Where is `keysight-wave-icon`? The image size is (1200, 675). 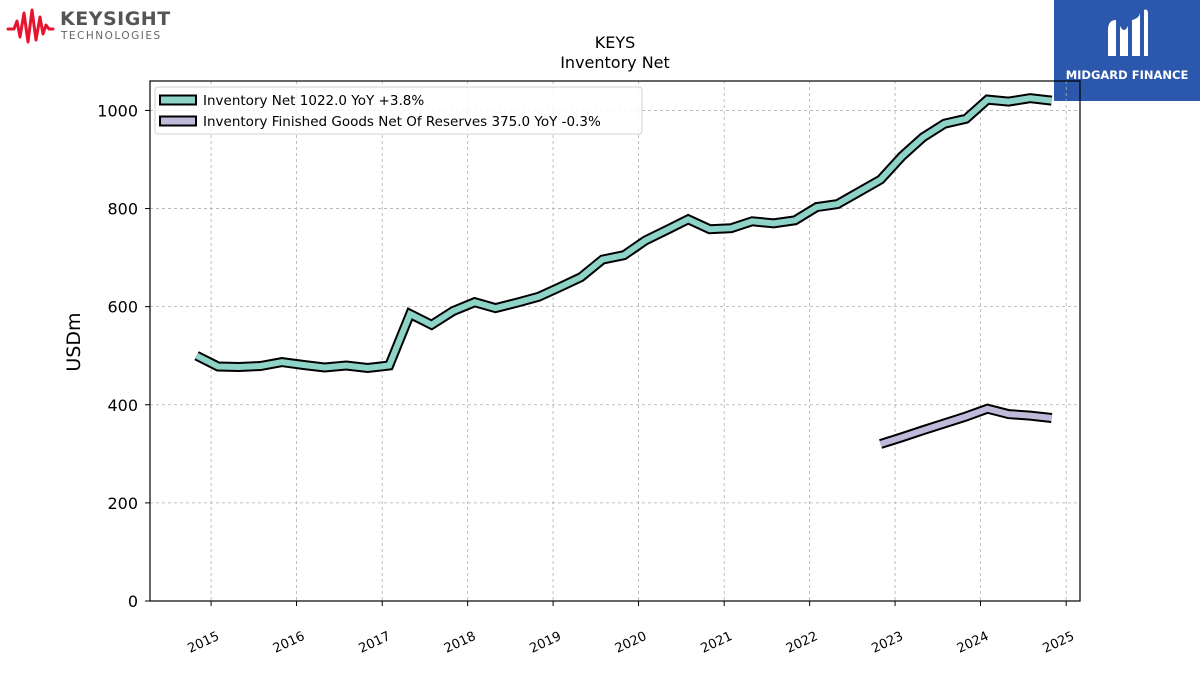 keysight-wave-icon is located at coordinates (30, 26).